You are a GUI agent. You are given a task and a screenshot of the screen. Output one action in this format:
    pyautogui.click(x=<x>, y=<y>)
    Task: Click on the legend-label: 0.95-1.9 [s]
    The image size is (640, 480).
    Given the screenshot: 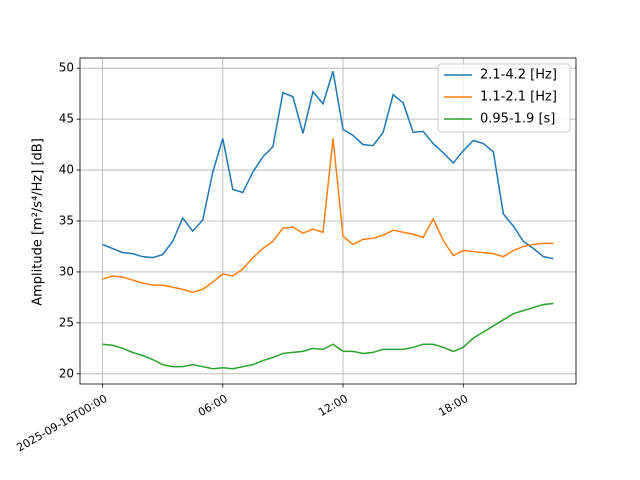 What is the action you would take?
    pyautogui.click(x=517, y=119)
    